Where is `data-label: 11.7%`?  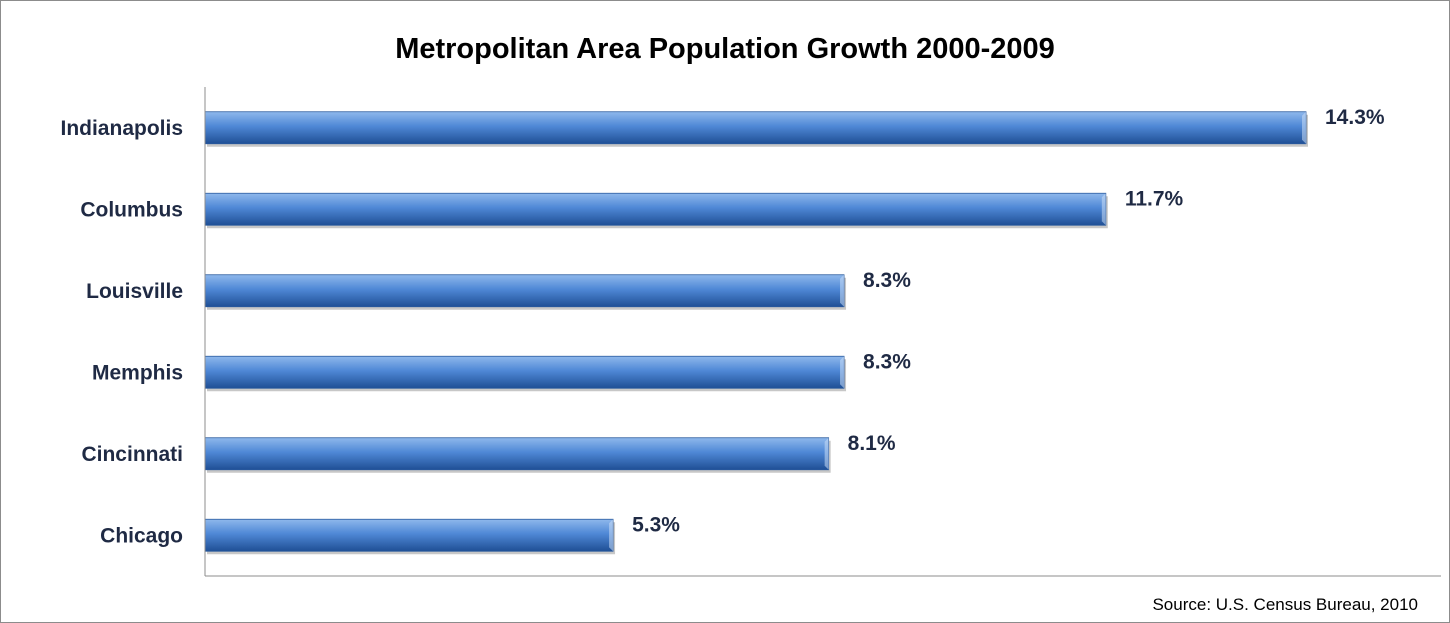
data-label: 11.7% is located at coordinates (1154, 198).